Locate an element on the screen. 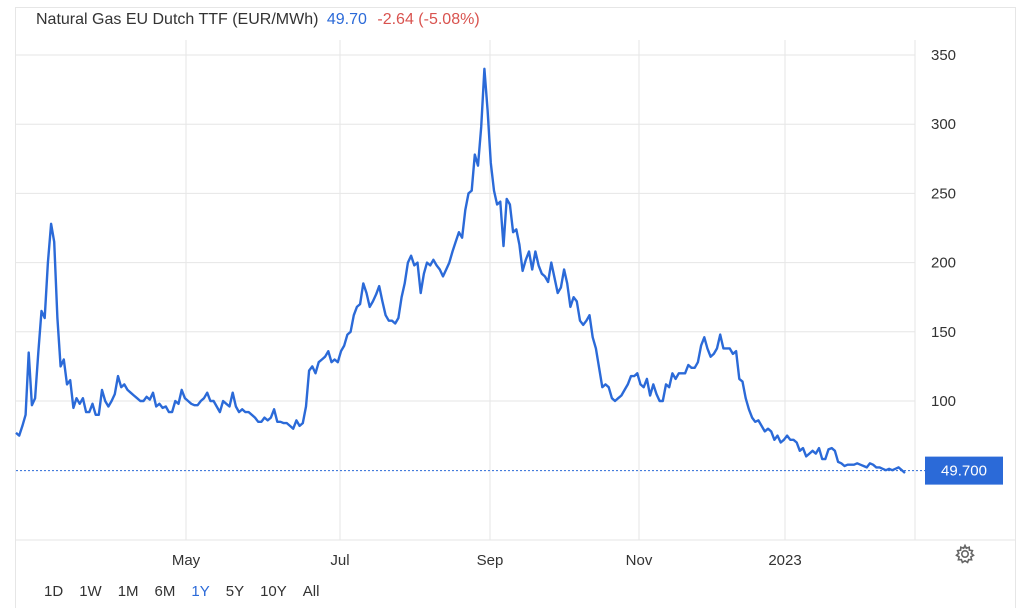 Image resolution: width=1024 pixels, height=609 pixels. x-axis: May Jul Sep Nov 2023 is located at coordinates (487, 560).